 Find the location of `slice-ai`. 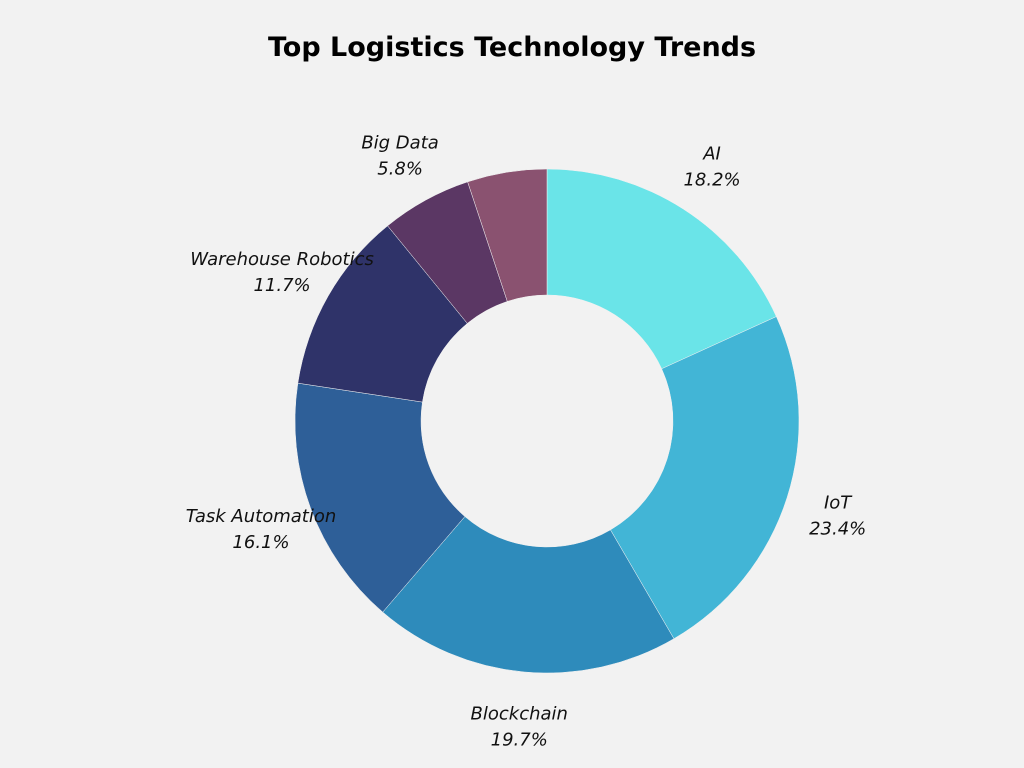

slice-ai is located at coordinates (661, 269).